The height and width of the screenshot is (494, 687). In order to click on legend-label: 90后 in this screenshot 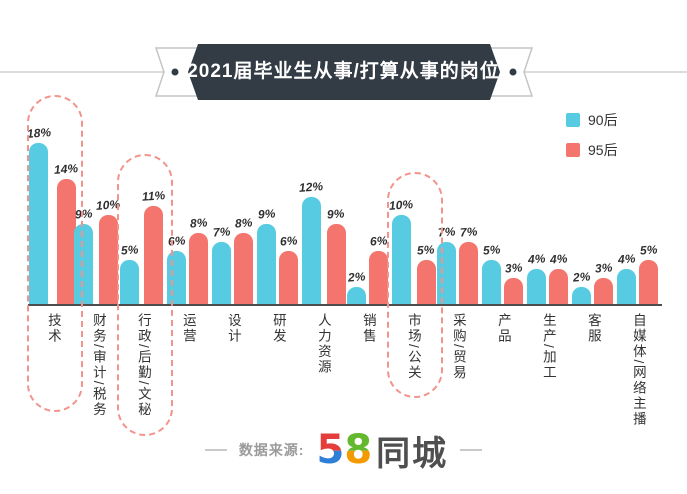, I will do `click(603, 120)`.